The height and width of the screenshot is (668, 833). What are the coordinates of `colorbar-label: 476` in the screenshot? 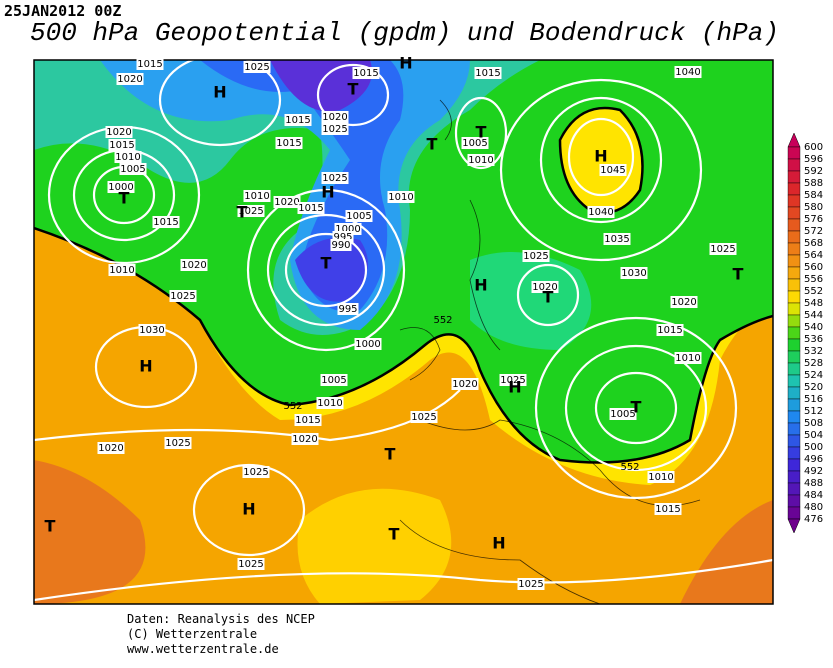 It's located at (813, 519).